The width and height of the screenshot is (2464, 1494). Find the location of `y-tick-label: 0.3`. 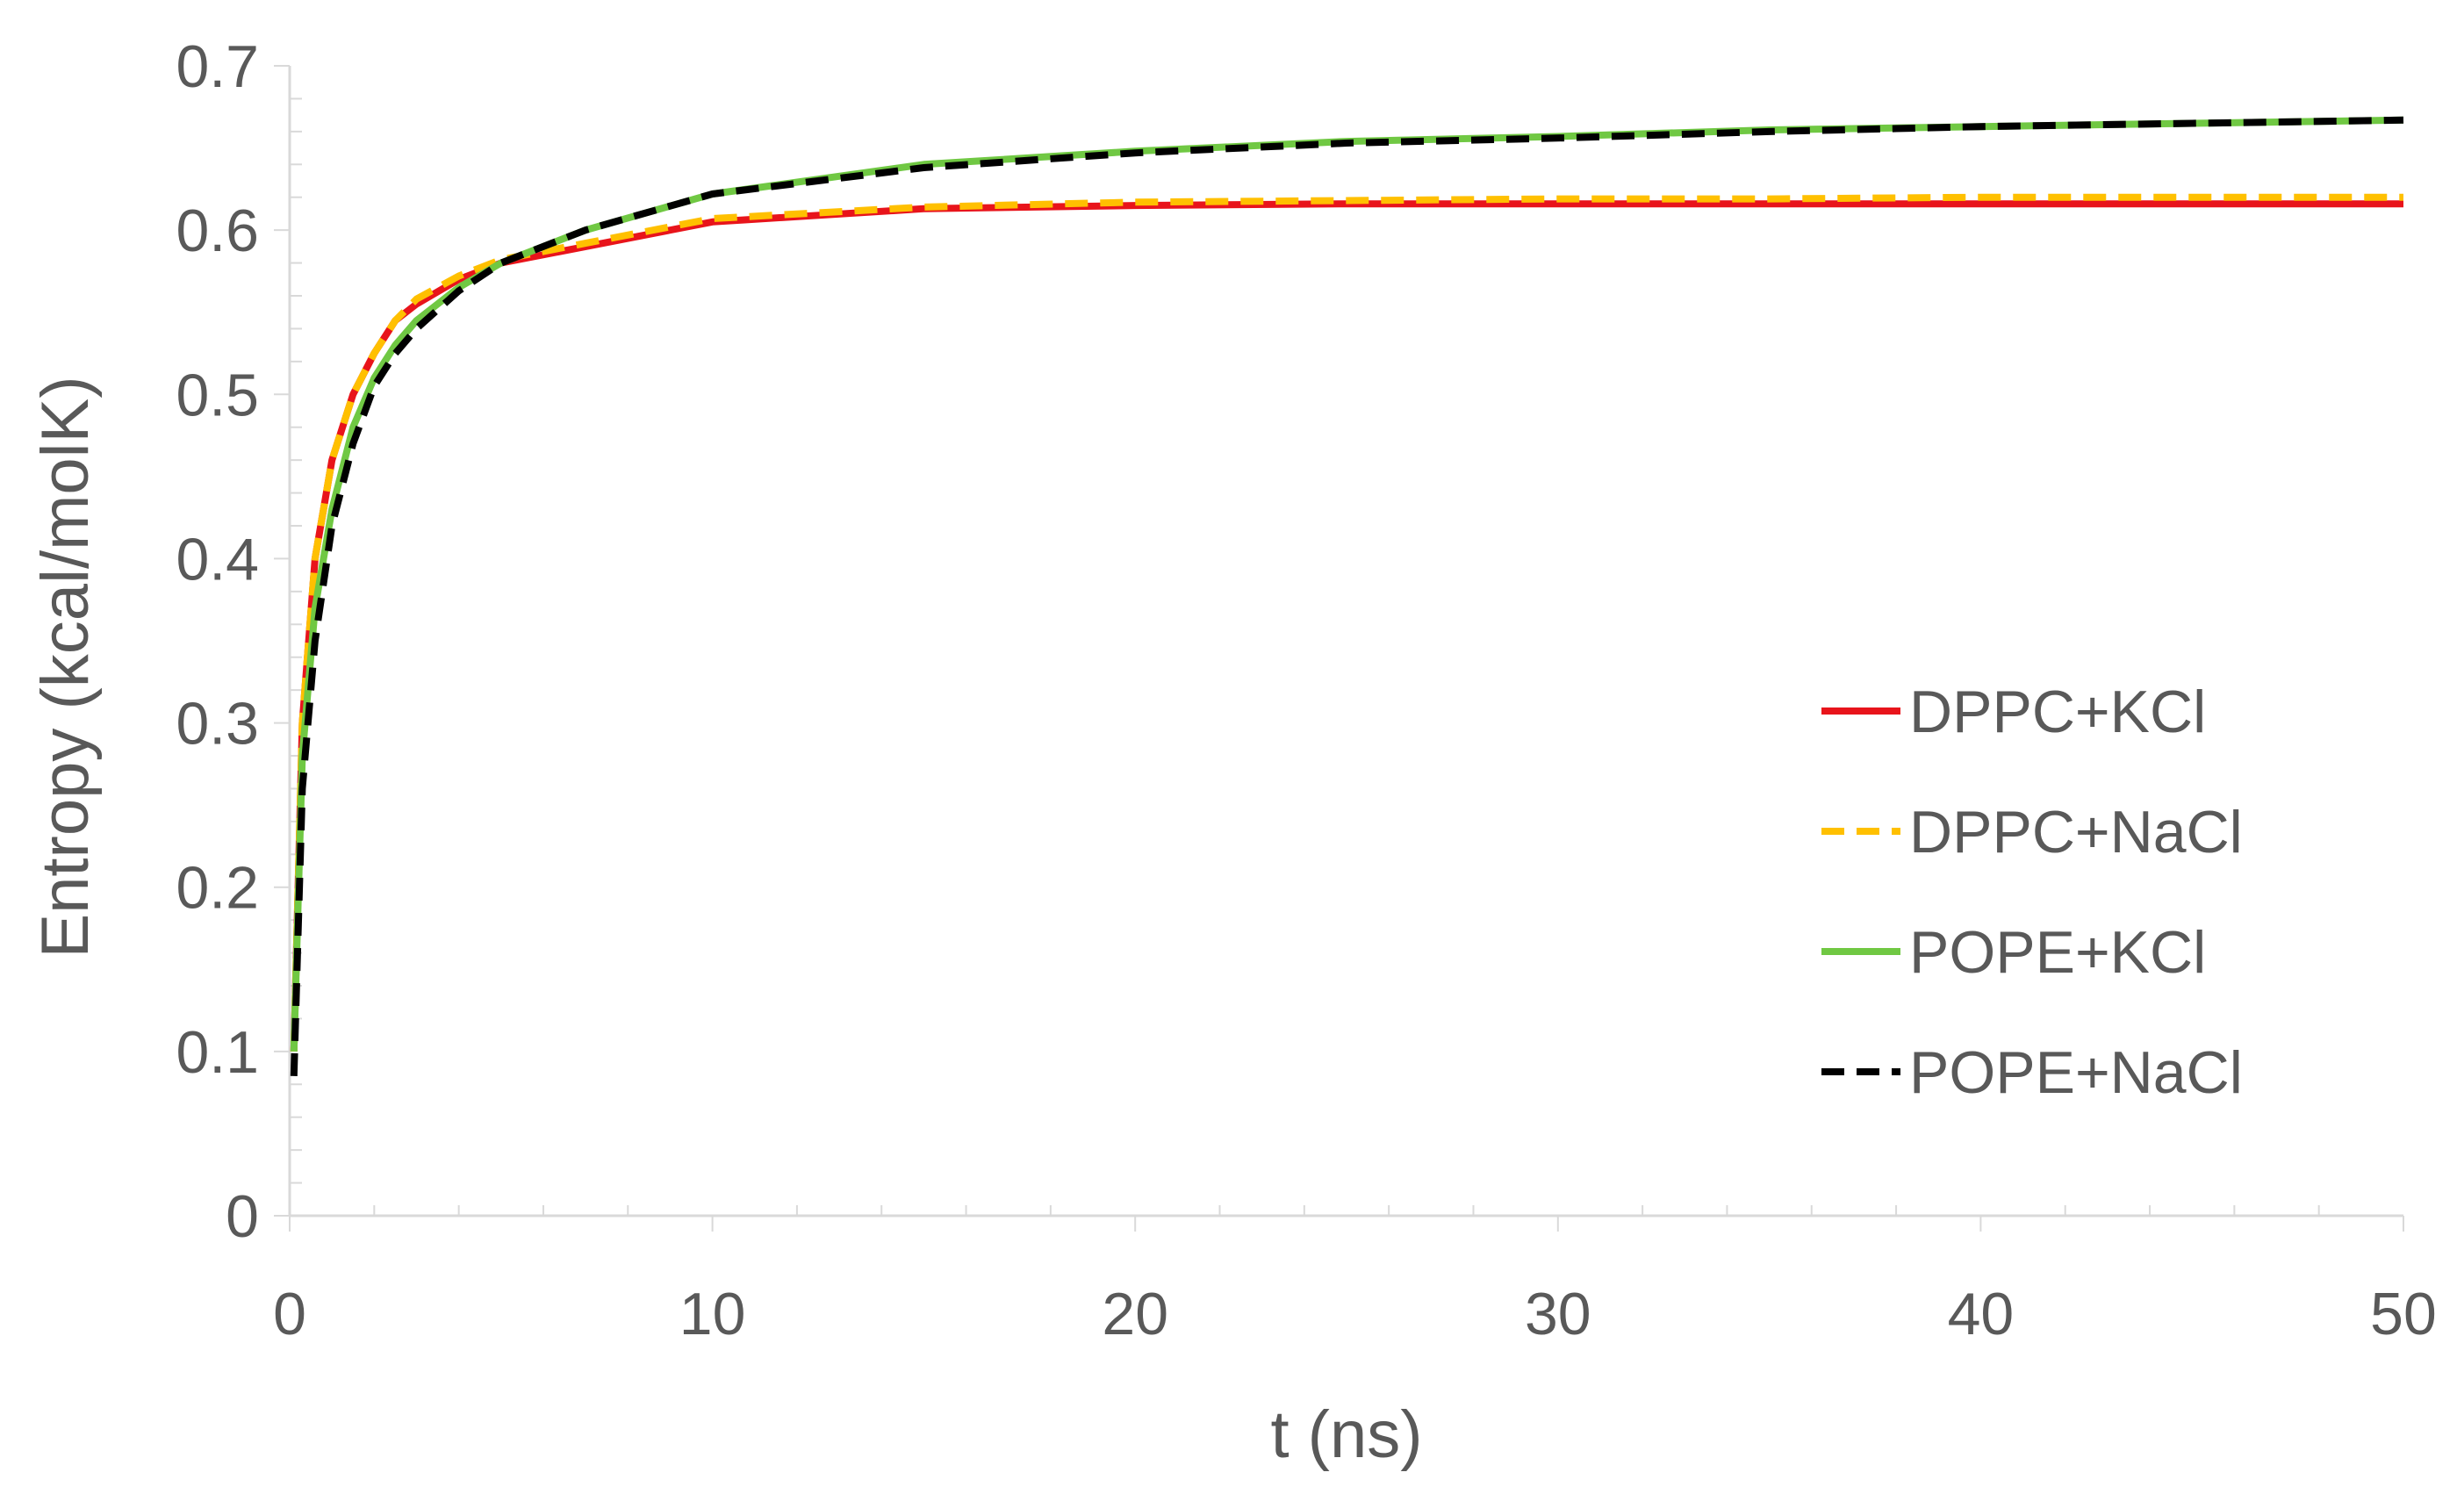

y-tick-label: 0.3 is located at coordinates (217, 724).